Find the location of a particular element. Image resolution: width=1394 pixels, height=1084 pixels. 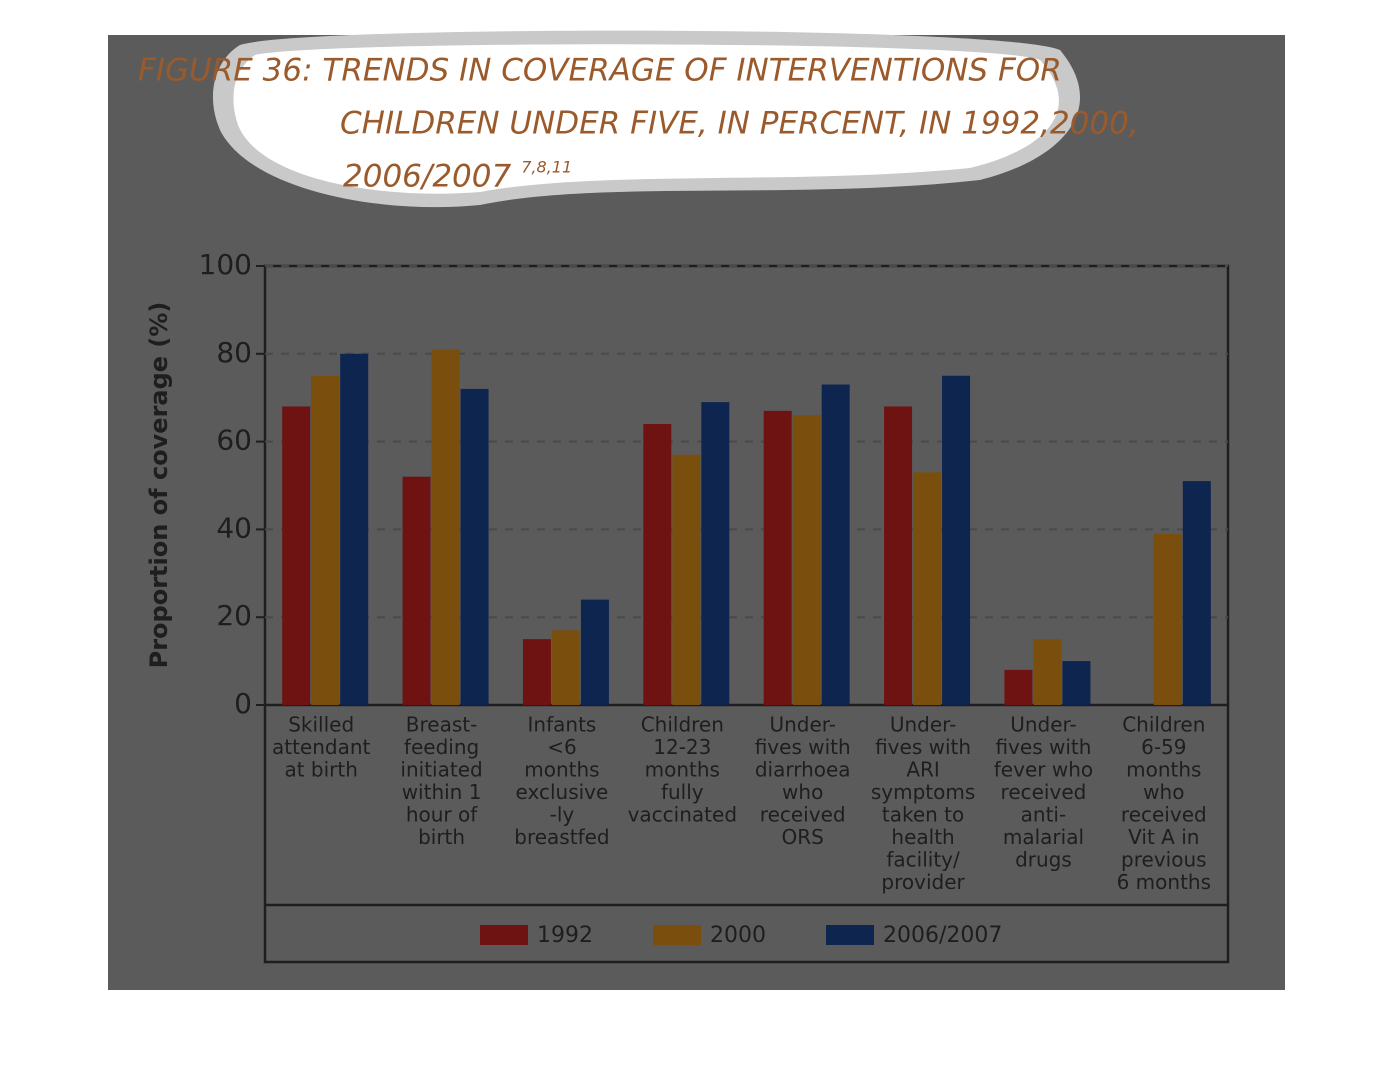

y-tick-label: 80 is located at coordinates (234, 352).